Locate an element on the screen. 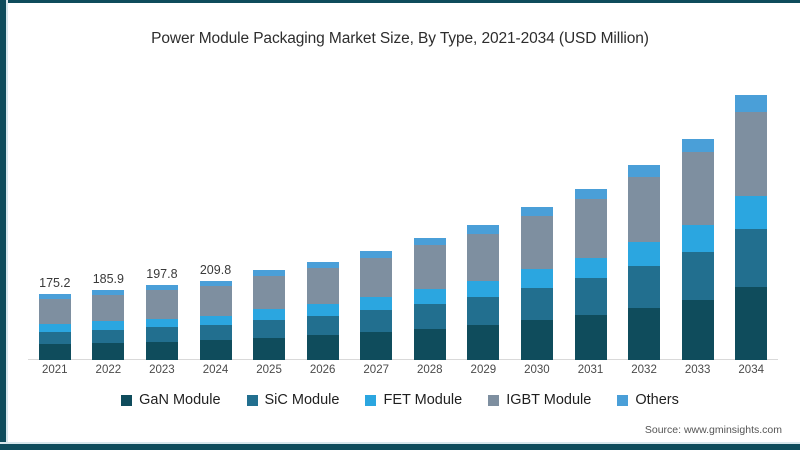  bar-stack: 209.8 is located at coordinates (215, 311).